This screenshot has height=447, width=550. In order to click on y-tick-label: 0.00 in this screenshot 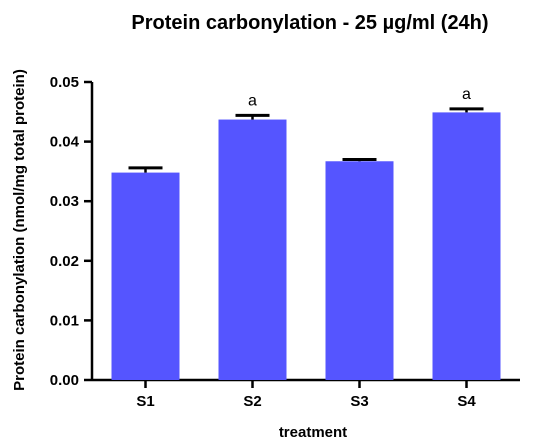, I will do `click(64, 380)`.